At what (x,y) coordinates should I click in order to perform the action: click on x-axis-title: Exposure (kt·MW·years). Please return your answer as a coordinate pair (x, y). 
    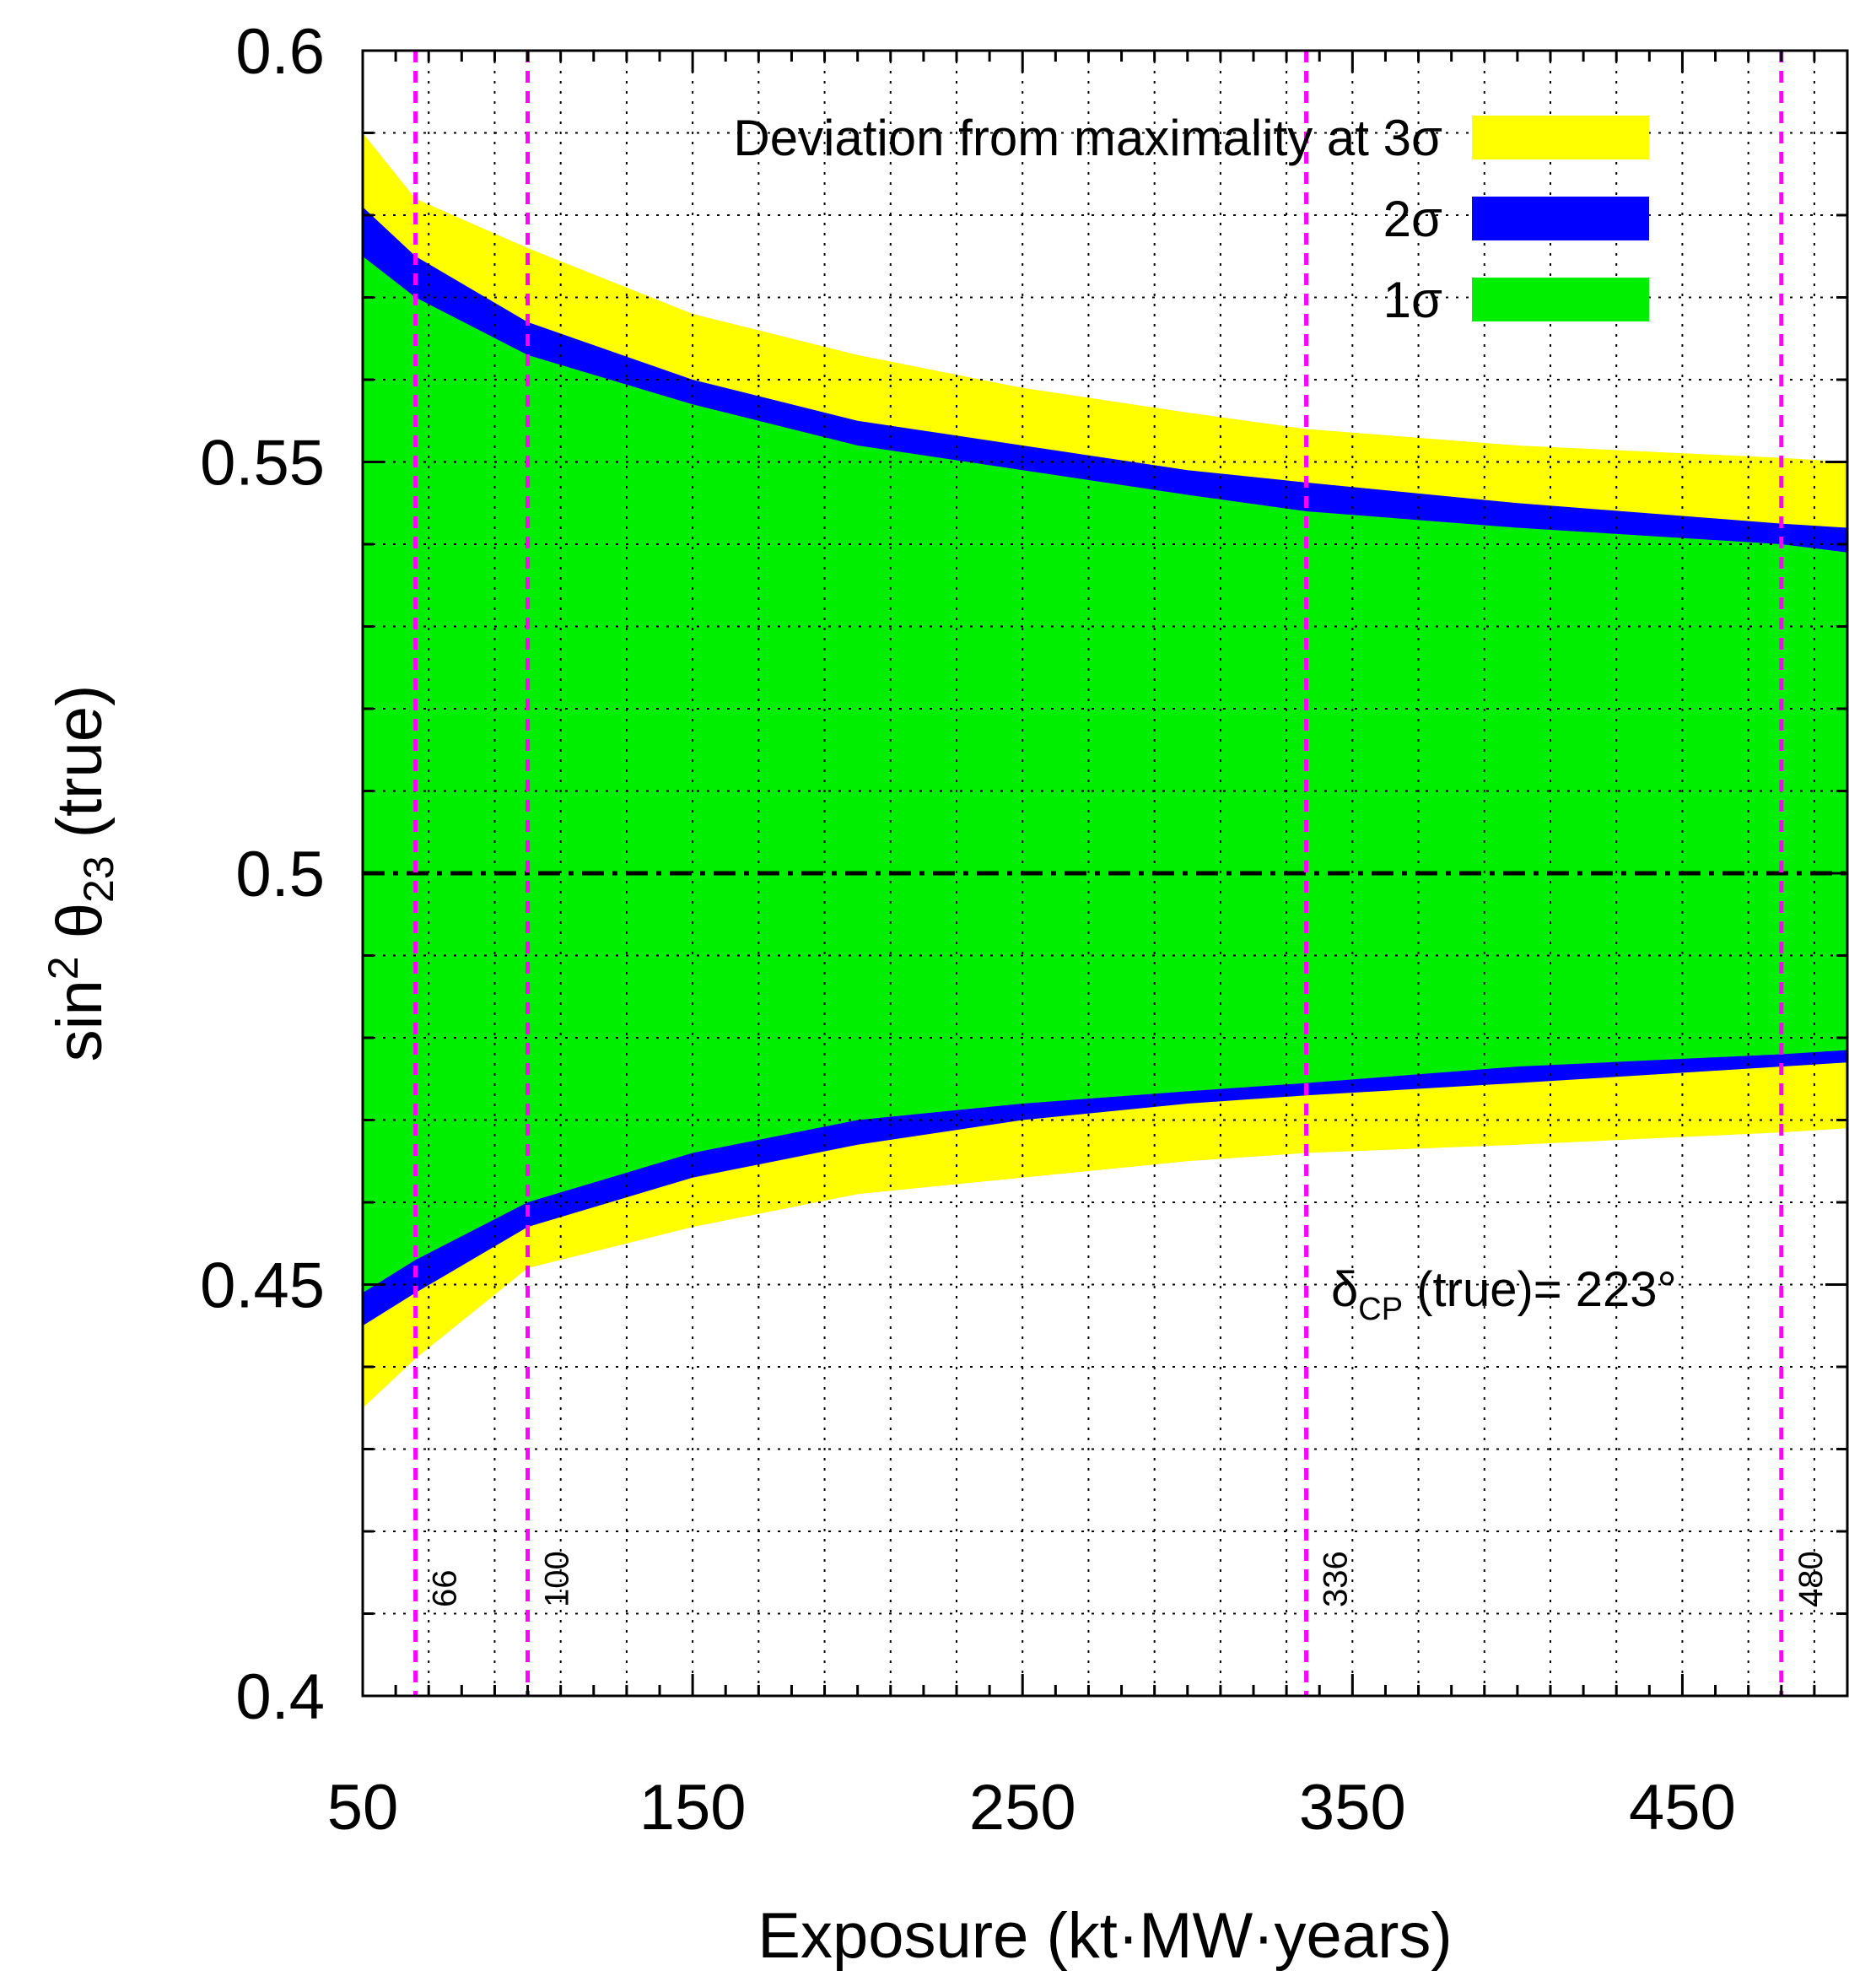
    Looking at the image, I should click on (1104, 1936).